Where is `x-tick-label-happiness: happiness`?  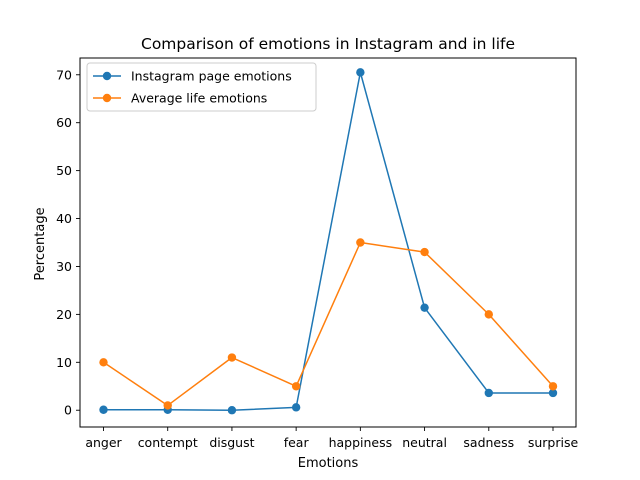
x-tick-label-happiness: happiness is located at coordinates (361, 442).